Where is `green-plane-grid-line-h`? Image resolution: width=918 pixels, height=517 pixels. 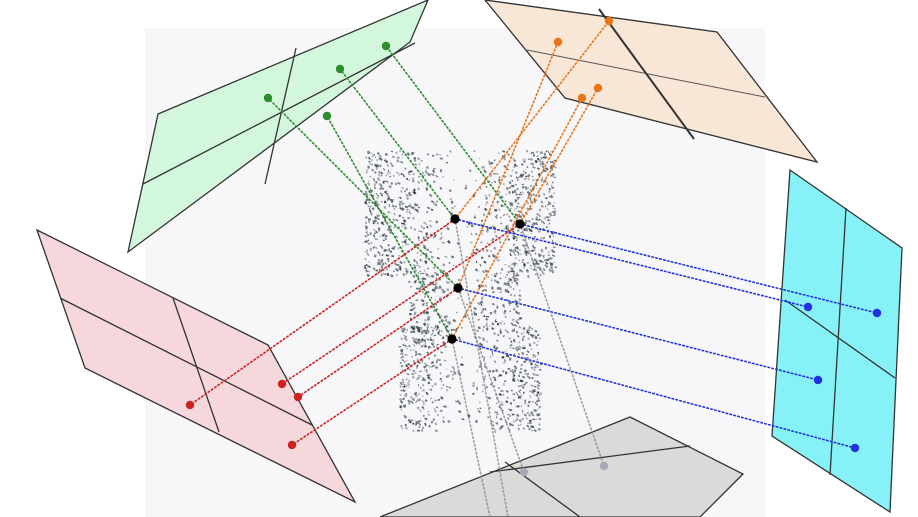 green-plane-grid-line-h is located at coordinates (279, 113).